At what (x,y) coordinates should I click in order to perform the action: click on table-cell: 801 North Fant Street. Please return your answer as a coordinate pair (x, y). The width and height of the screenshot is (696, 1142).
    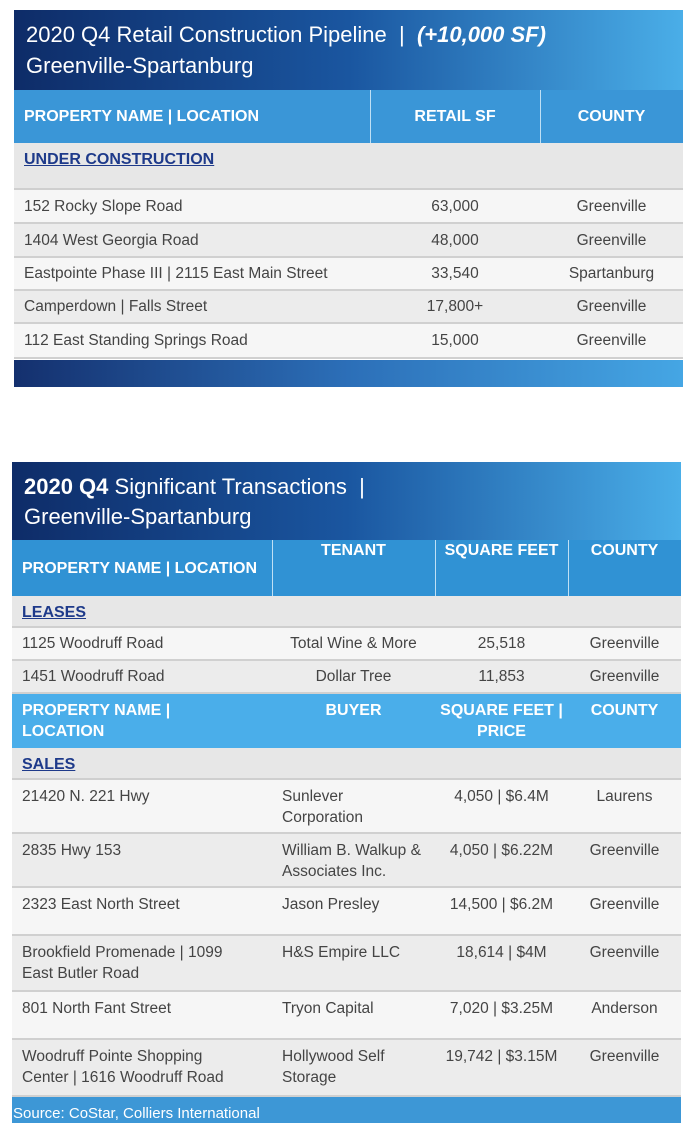
    Looking at the image, I should click on (97, 1008).